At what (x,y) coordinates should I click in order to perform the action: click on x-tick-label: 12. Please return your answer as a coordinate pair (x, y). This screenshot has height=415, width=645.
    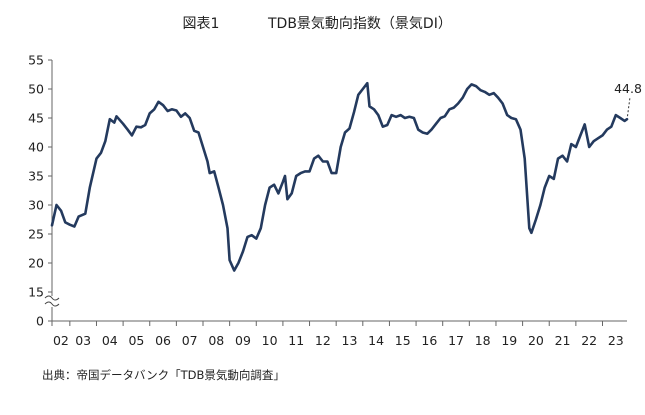
    Looking at the image, I should click on (323, 340).